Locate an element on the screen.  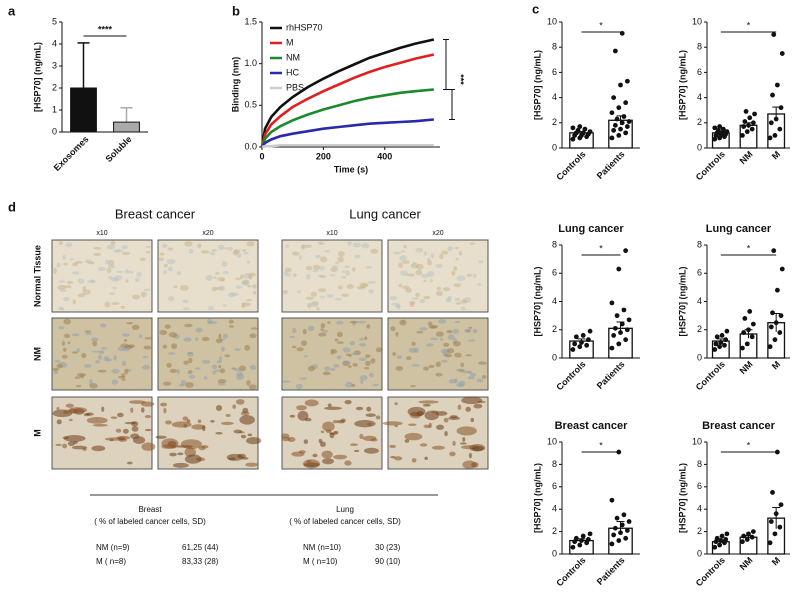
x-tick-label: M is located at coordinates (776, 155).